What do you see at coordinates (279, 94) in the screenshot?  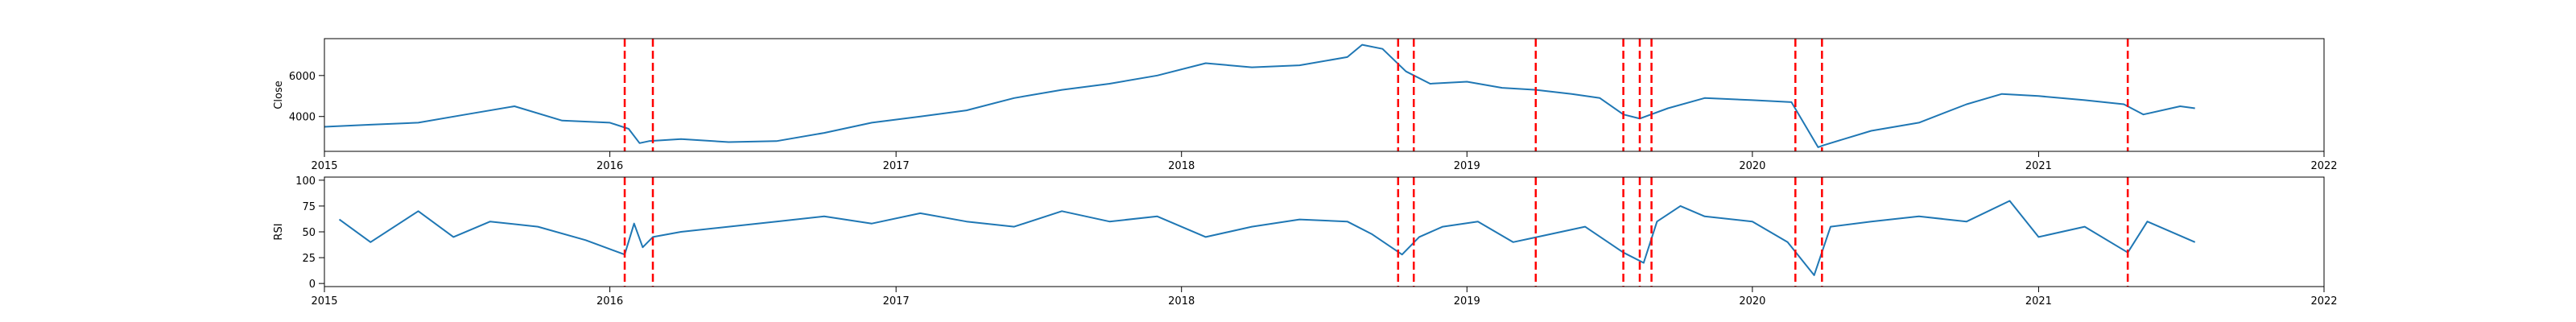 I see `y-axis-label: Close` at bounding box center [279, 94].